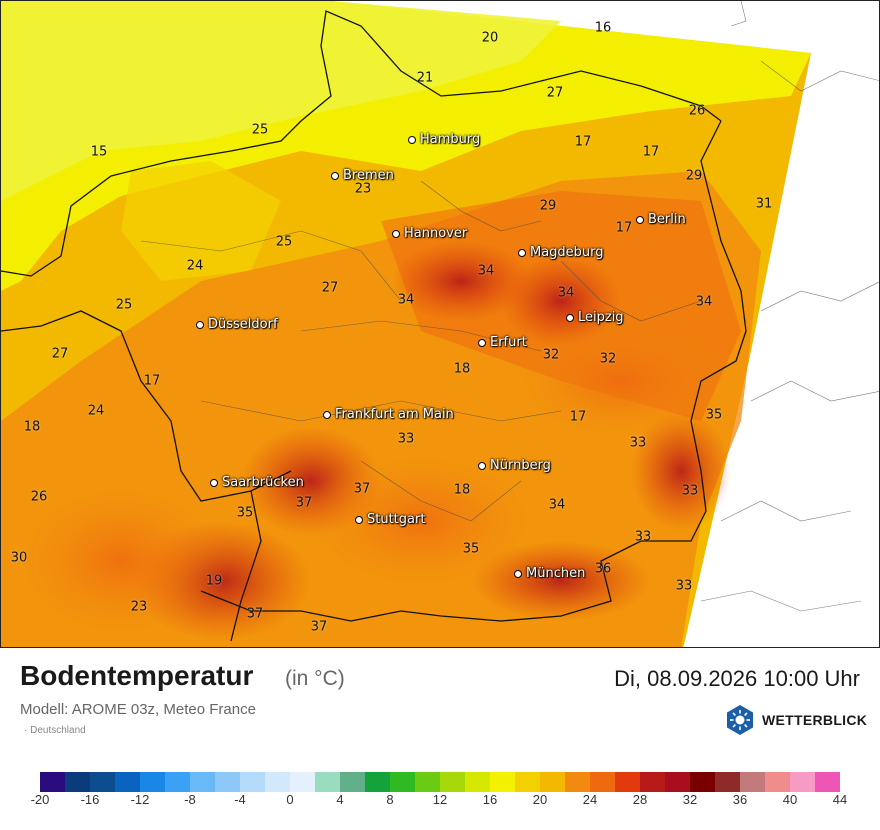 This screenshot has height=830, width=880. I want to click on temperature-value: 16, so click(603, 28).